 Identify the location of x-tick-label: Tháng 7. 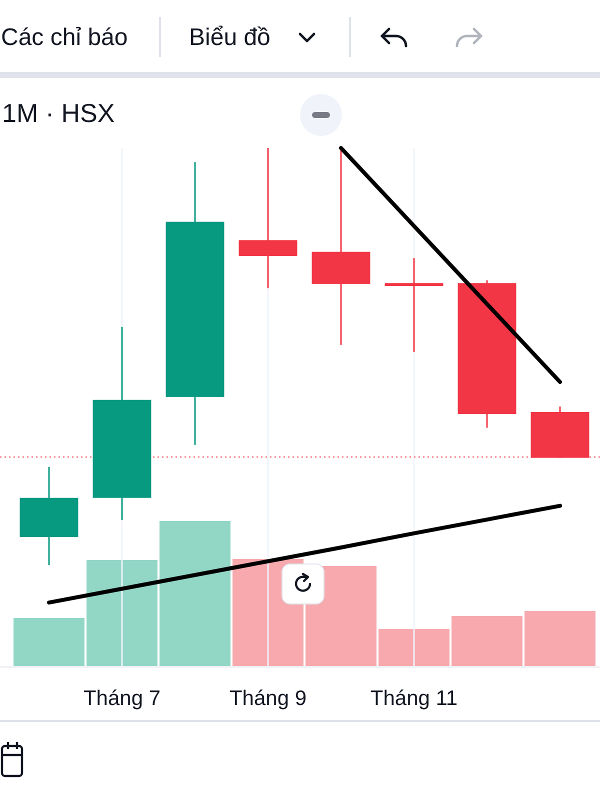
(122, 698).